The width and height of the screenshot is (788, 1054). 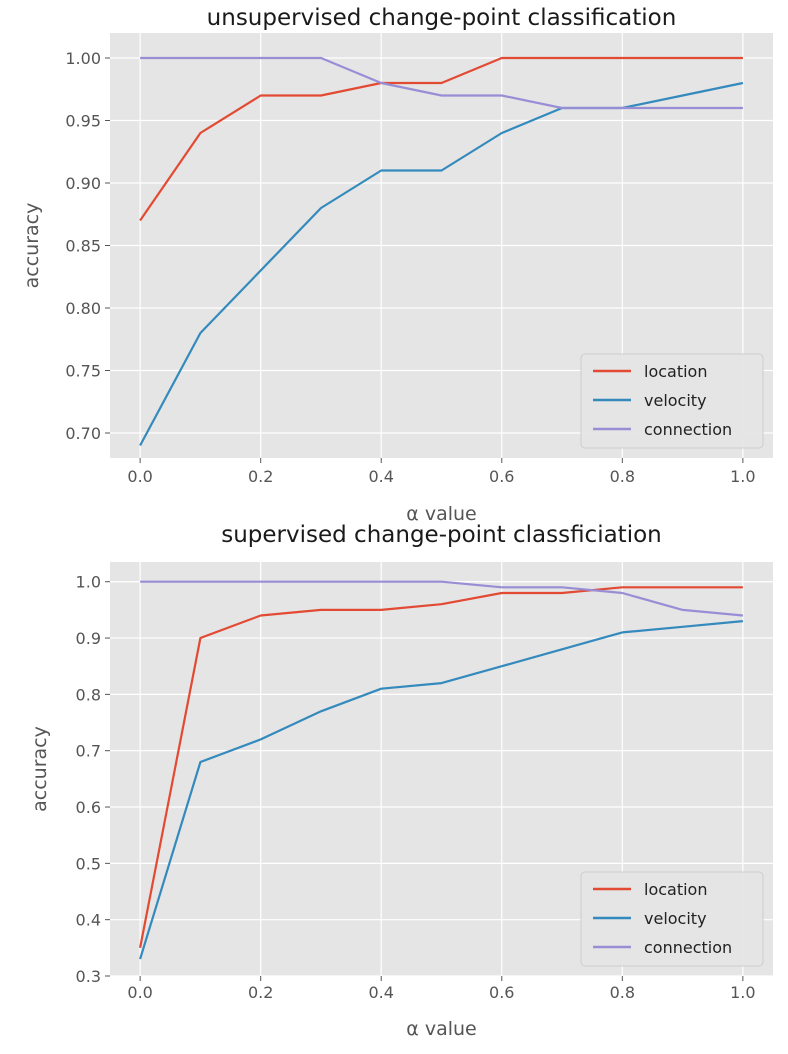 I want to click on y-tick-label: 0.6, so click(x=88, y=807).